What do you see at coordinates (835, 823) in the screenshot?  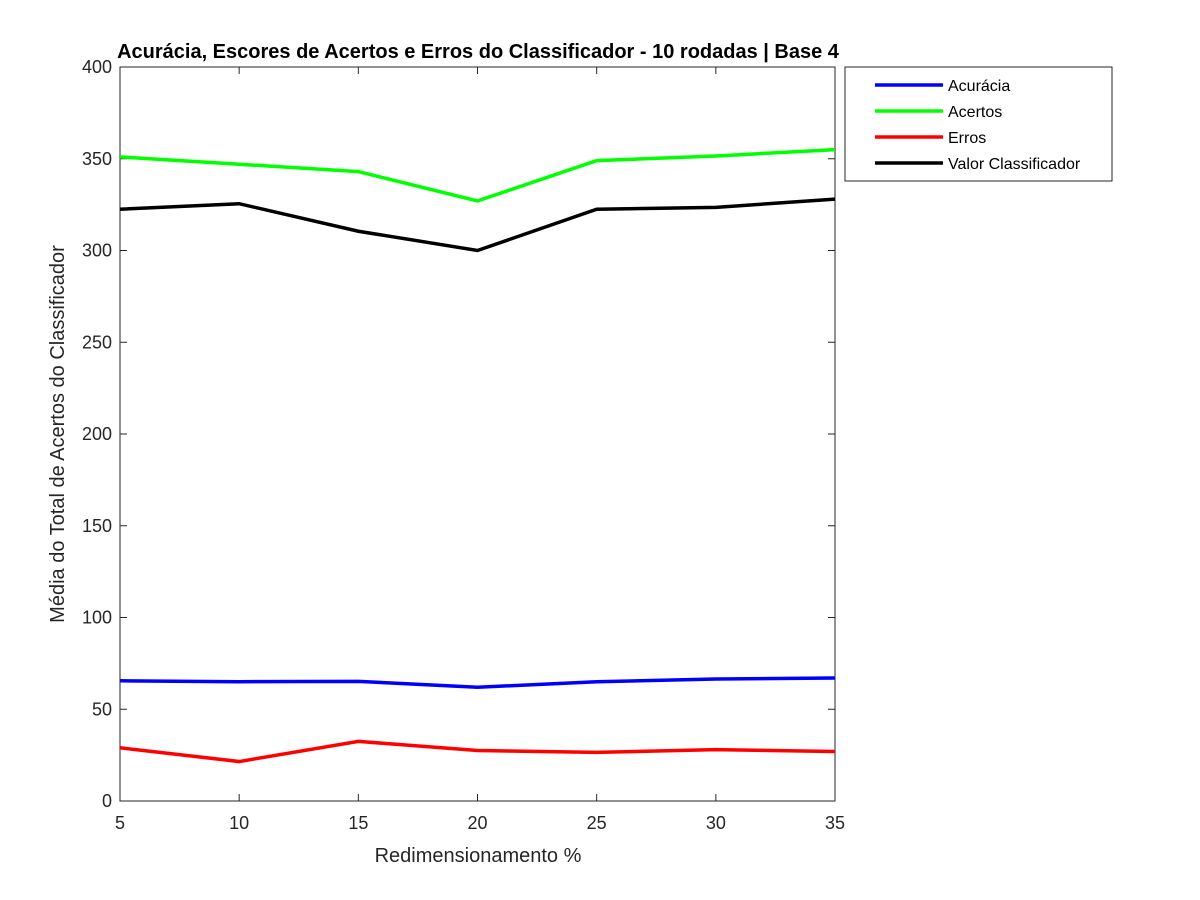 I see `x-tick-label: 35` at bounding box center [835, 823].